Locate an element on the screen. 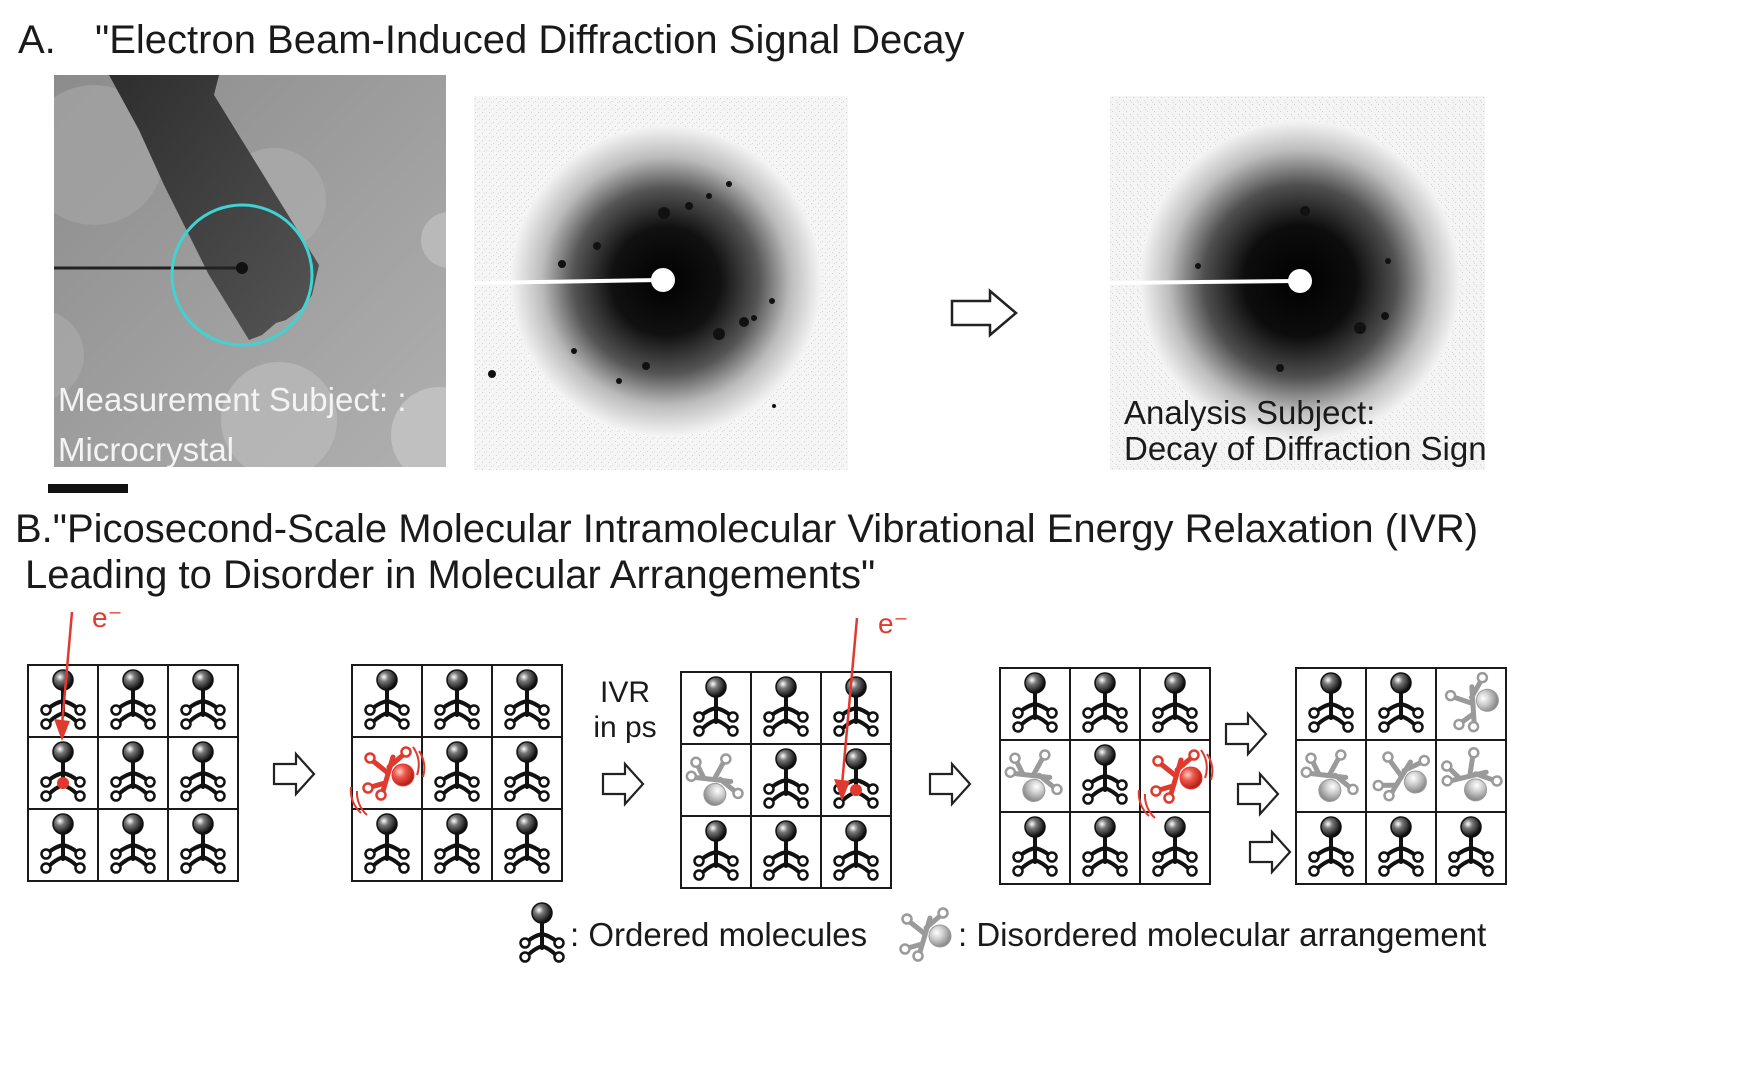 The image size is (1746, 1092). diffraction-pattern-initial is located at coordinates (661, 283).